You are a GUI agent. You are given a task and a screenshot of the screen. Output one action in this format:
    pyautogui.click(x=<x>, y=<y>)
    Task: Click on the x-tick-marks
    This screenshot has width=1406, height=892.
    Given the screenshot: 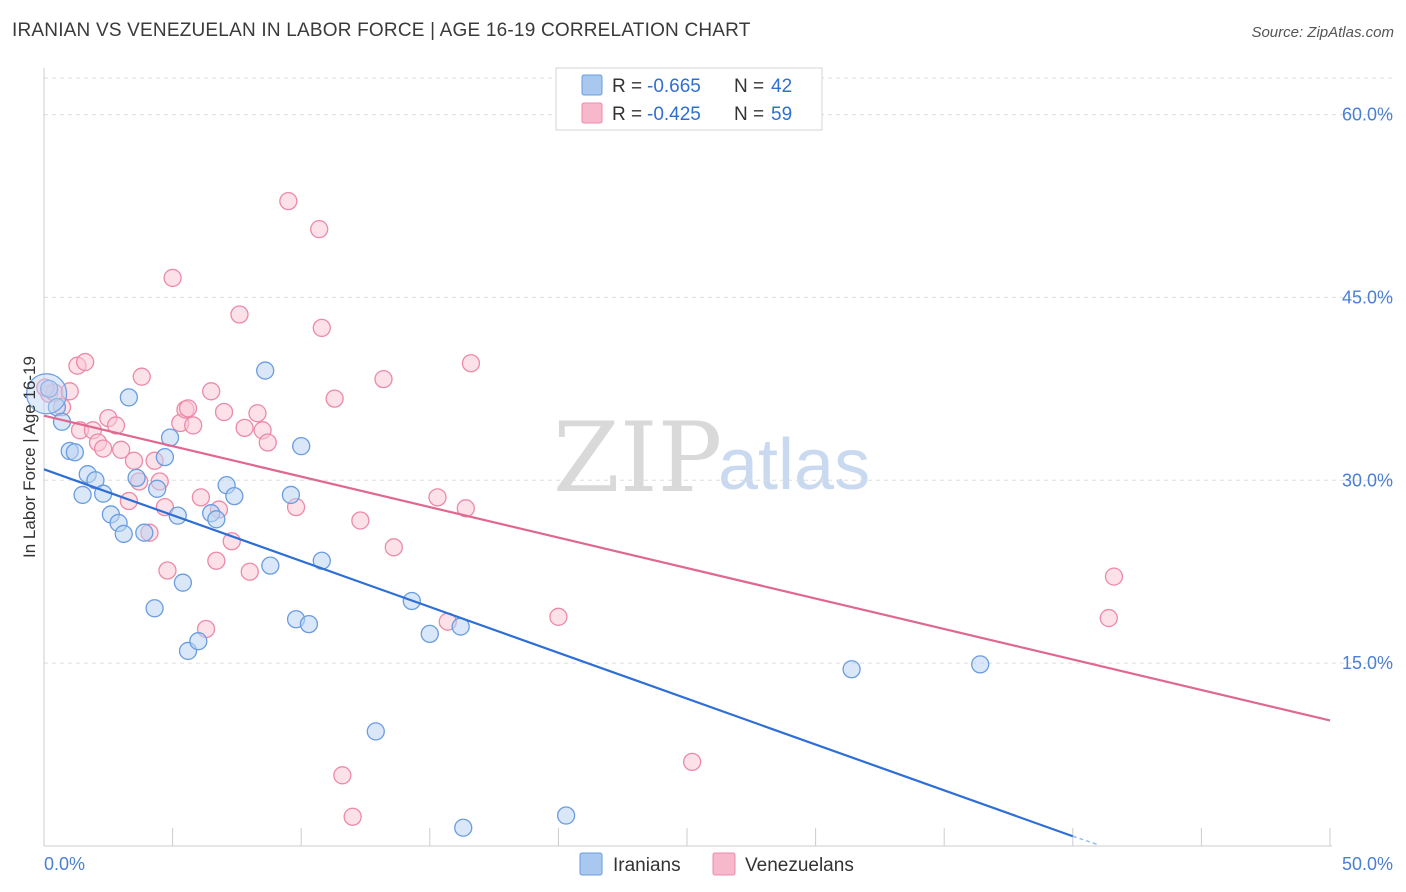 What is the action you would take?
    pyautogui.click(x=687, y=837)
    